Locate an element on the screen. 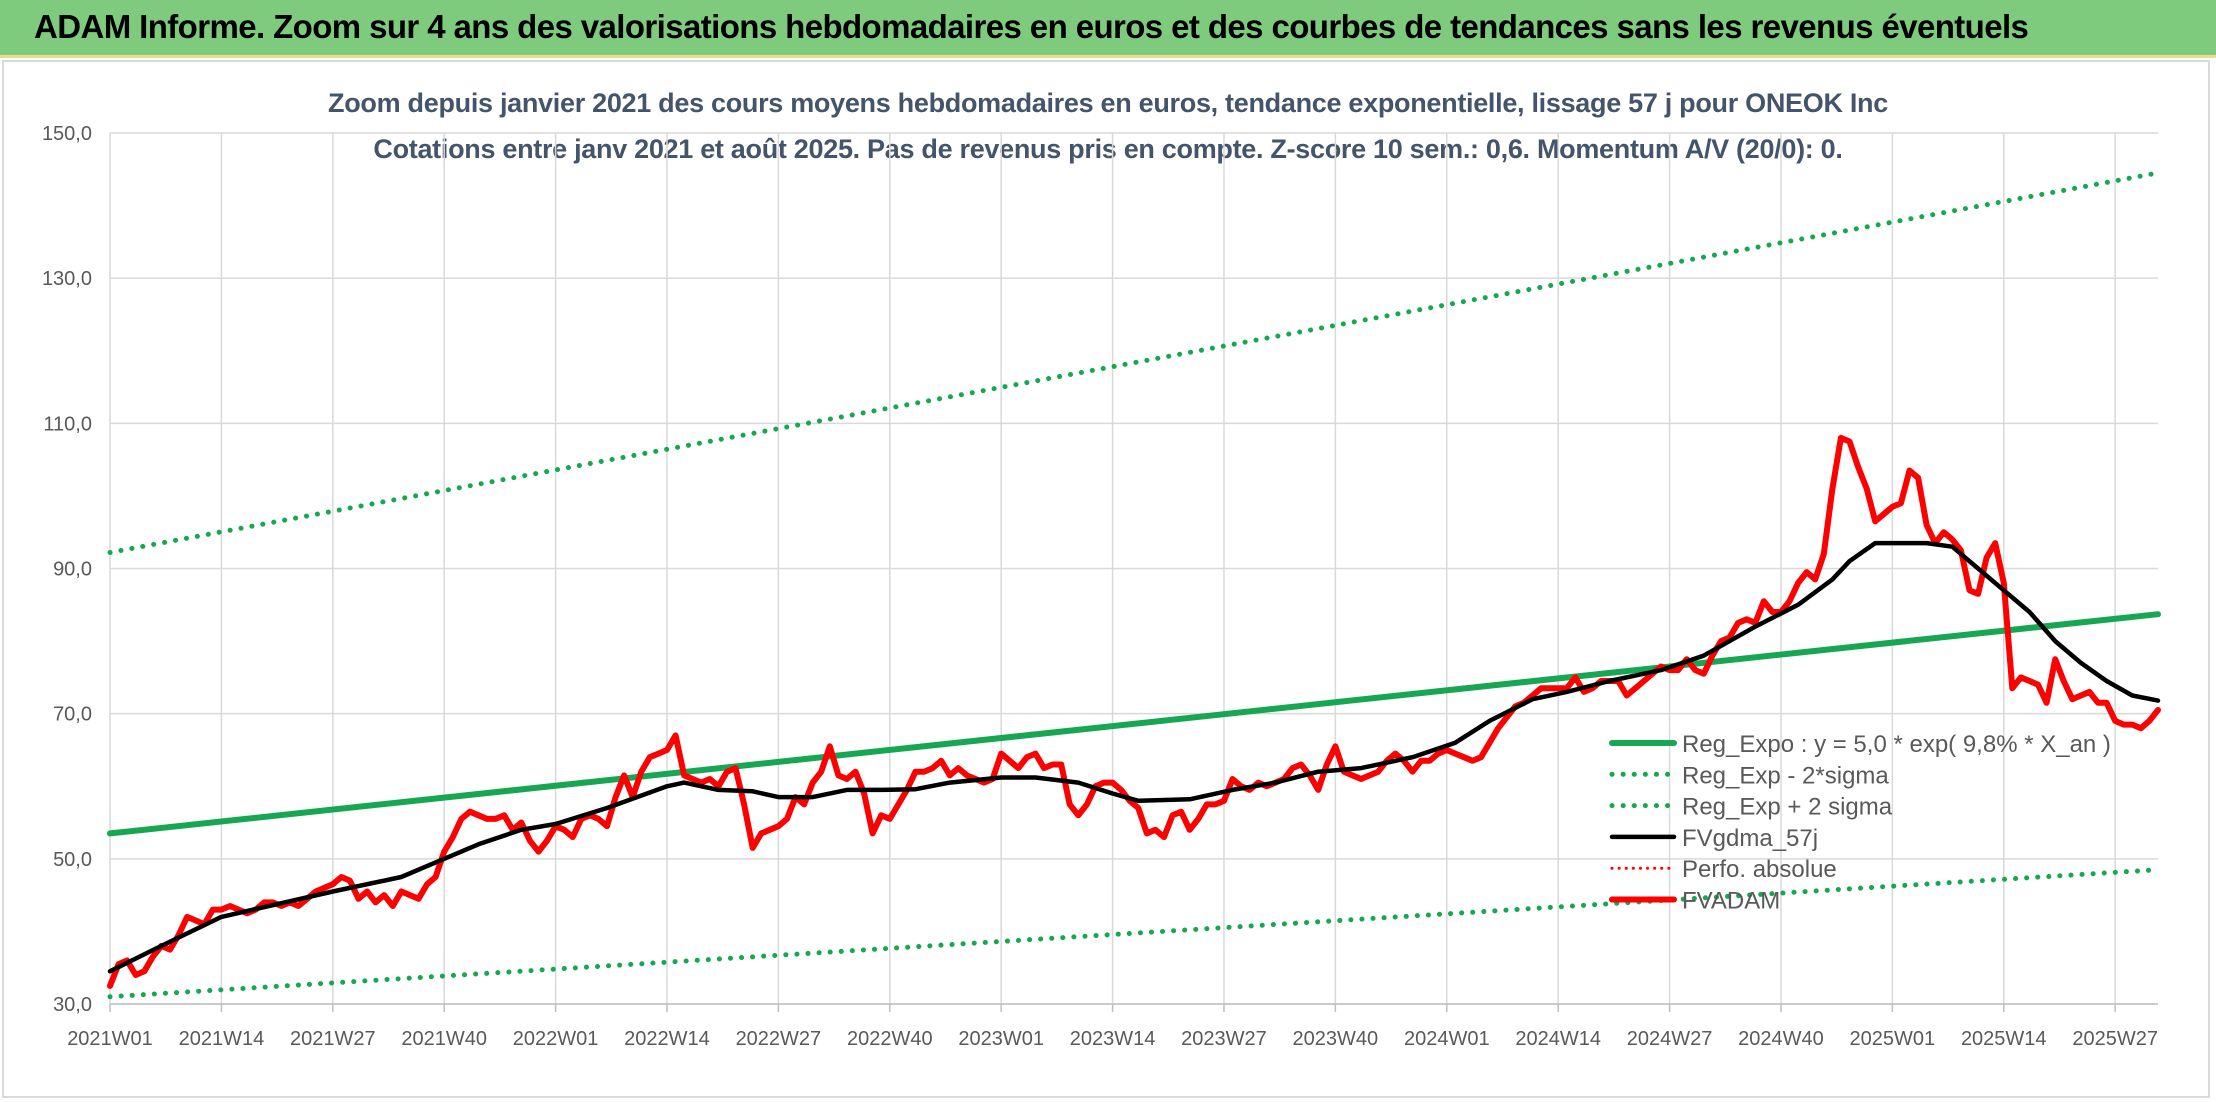  x-tick-label: 2024W40 is located at coordinates (1781, 1039).